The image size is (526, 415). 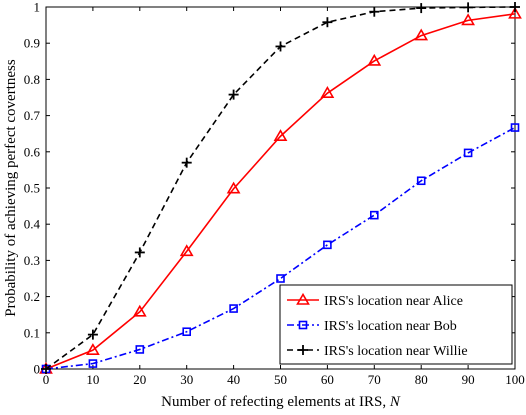 What do you see at coordinates (468, 379) in the screenshot?
I see `x-tick-label: 90` at bounding box center [468, 379].